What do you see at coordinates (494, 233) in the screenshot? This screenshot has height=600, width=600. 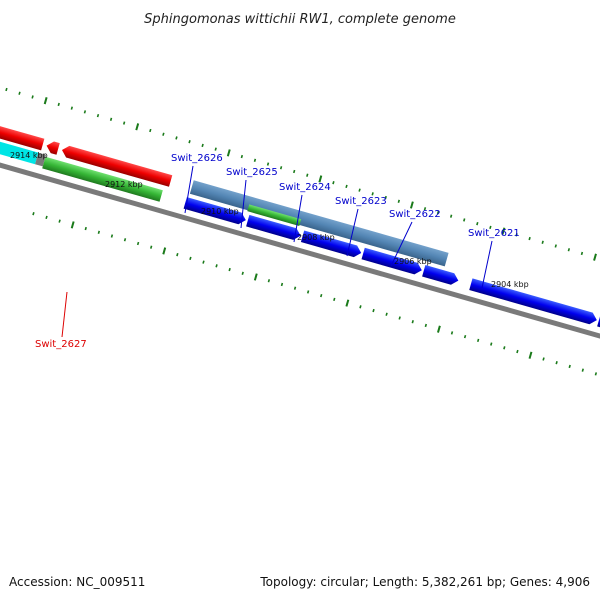 I see `label-swit-2621: Swit_2621` at bounding box center [494, 233].